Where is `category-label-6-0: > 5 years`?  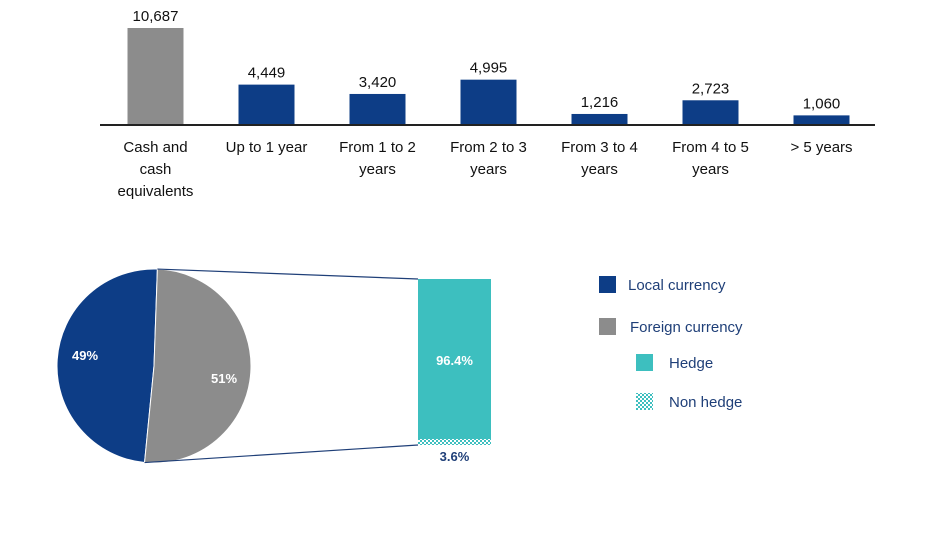
category-label-6-0: > 5 years is located at coordinates (821, 147).